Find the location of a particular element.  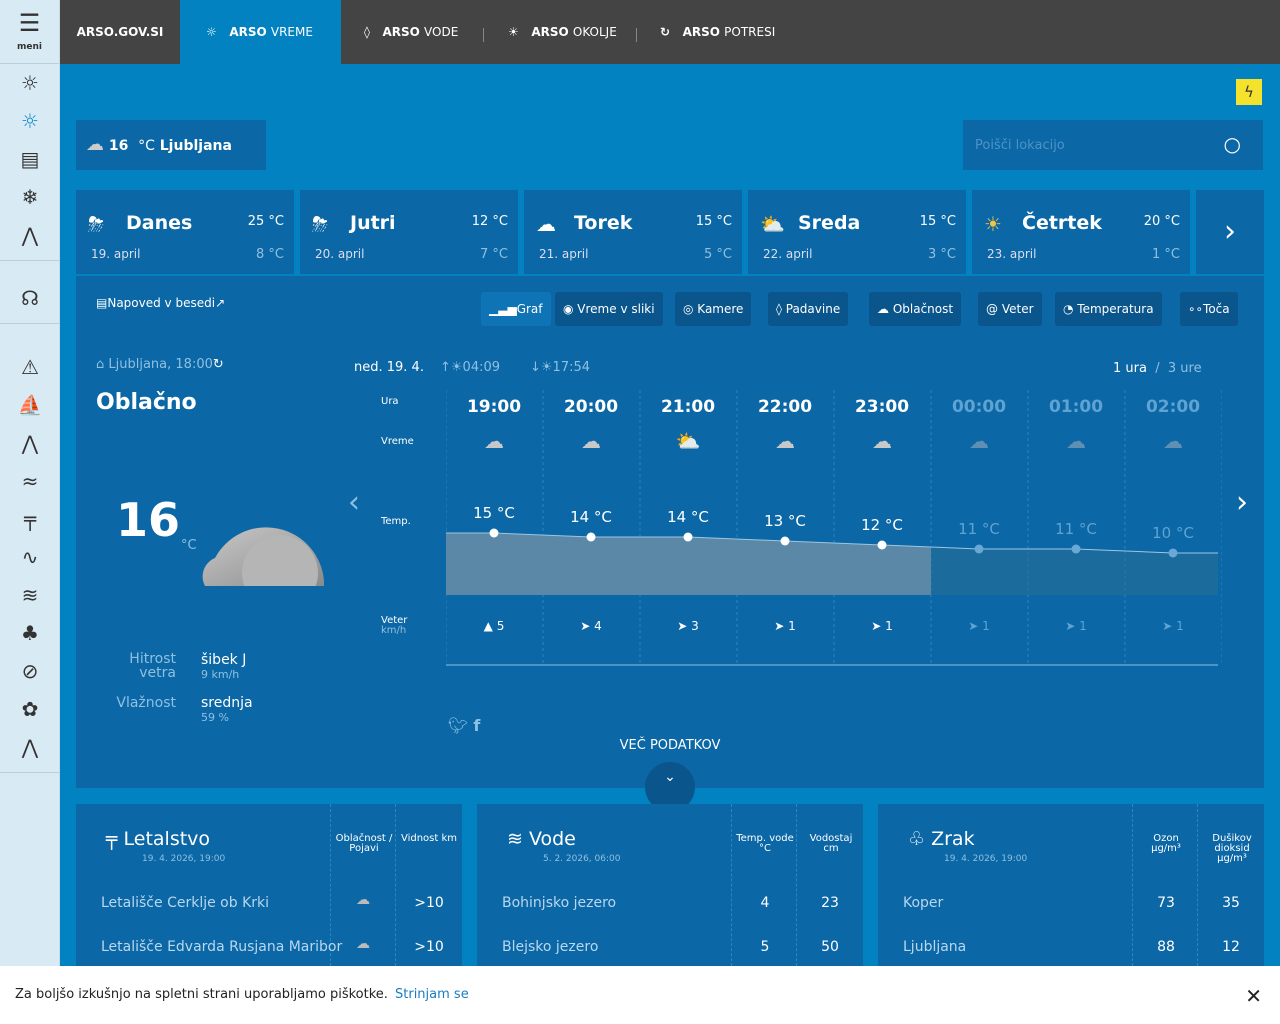

sun-icon: ☀ is located at coordinates (993, 224).